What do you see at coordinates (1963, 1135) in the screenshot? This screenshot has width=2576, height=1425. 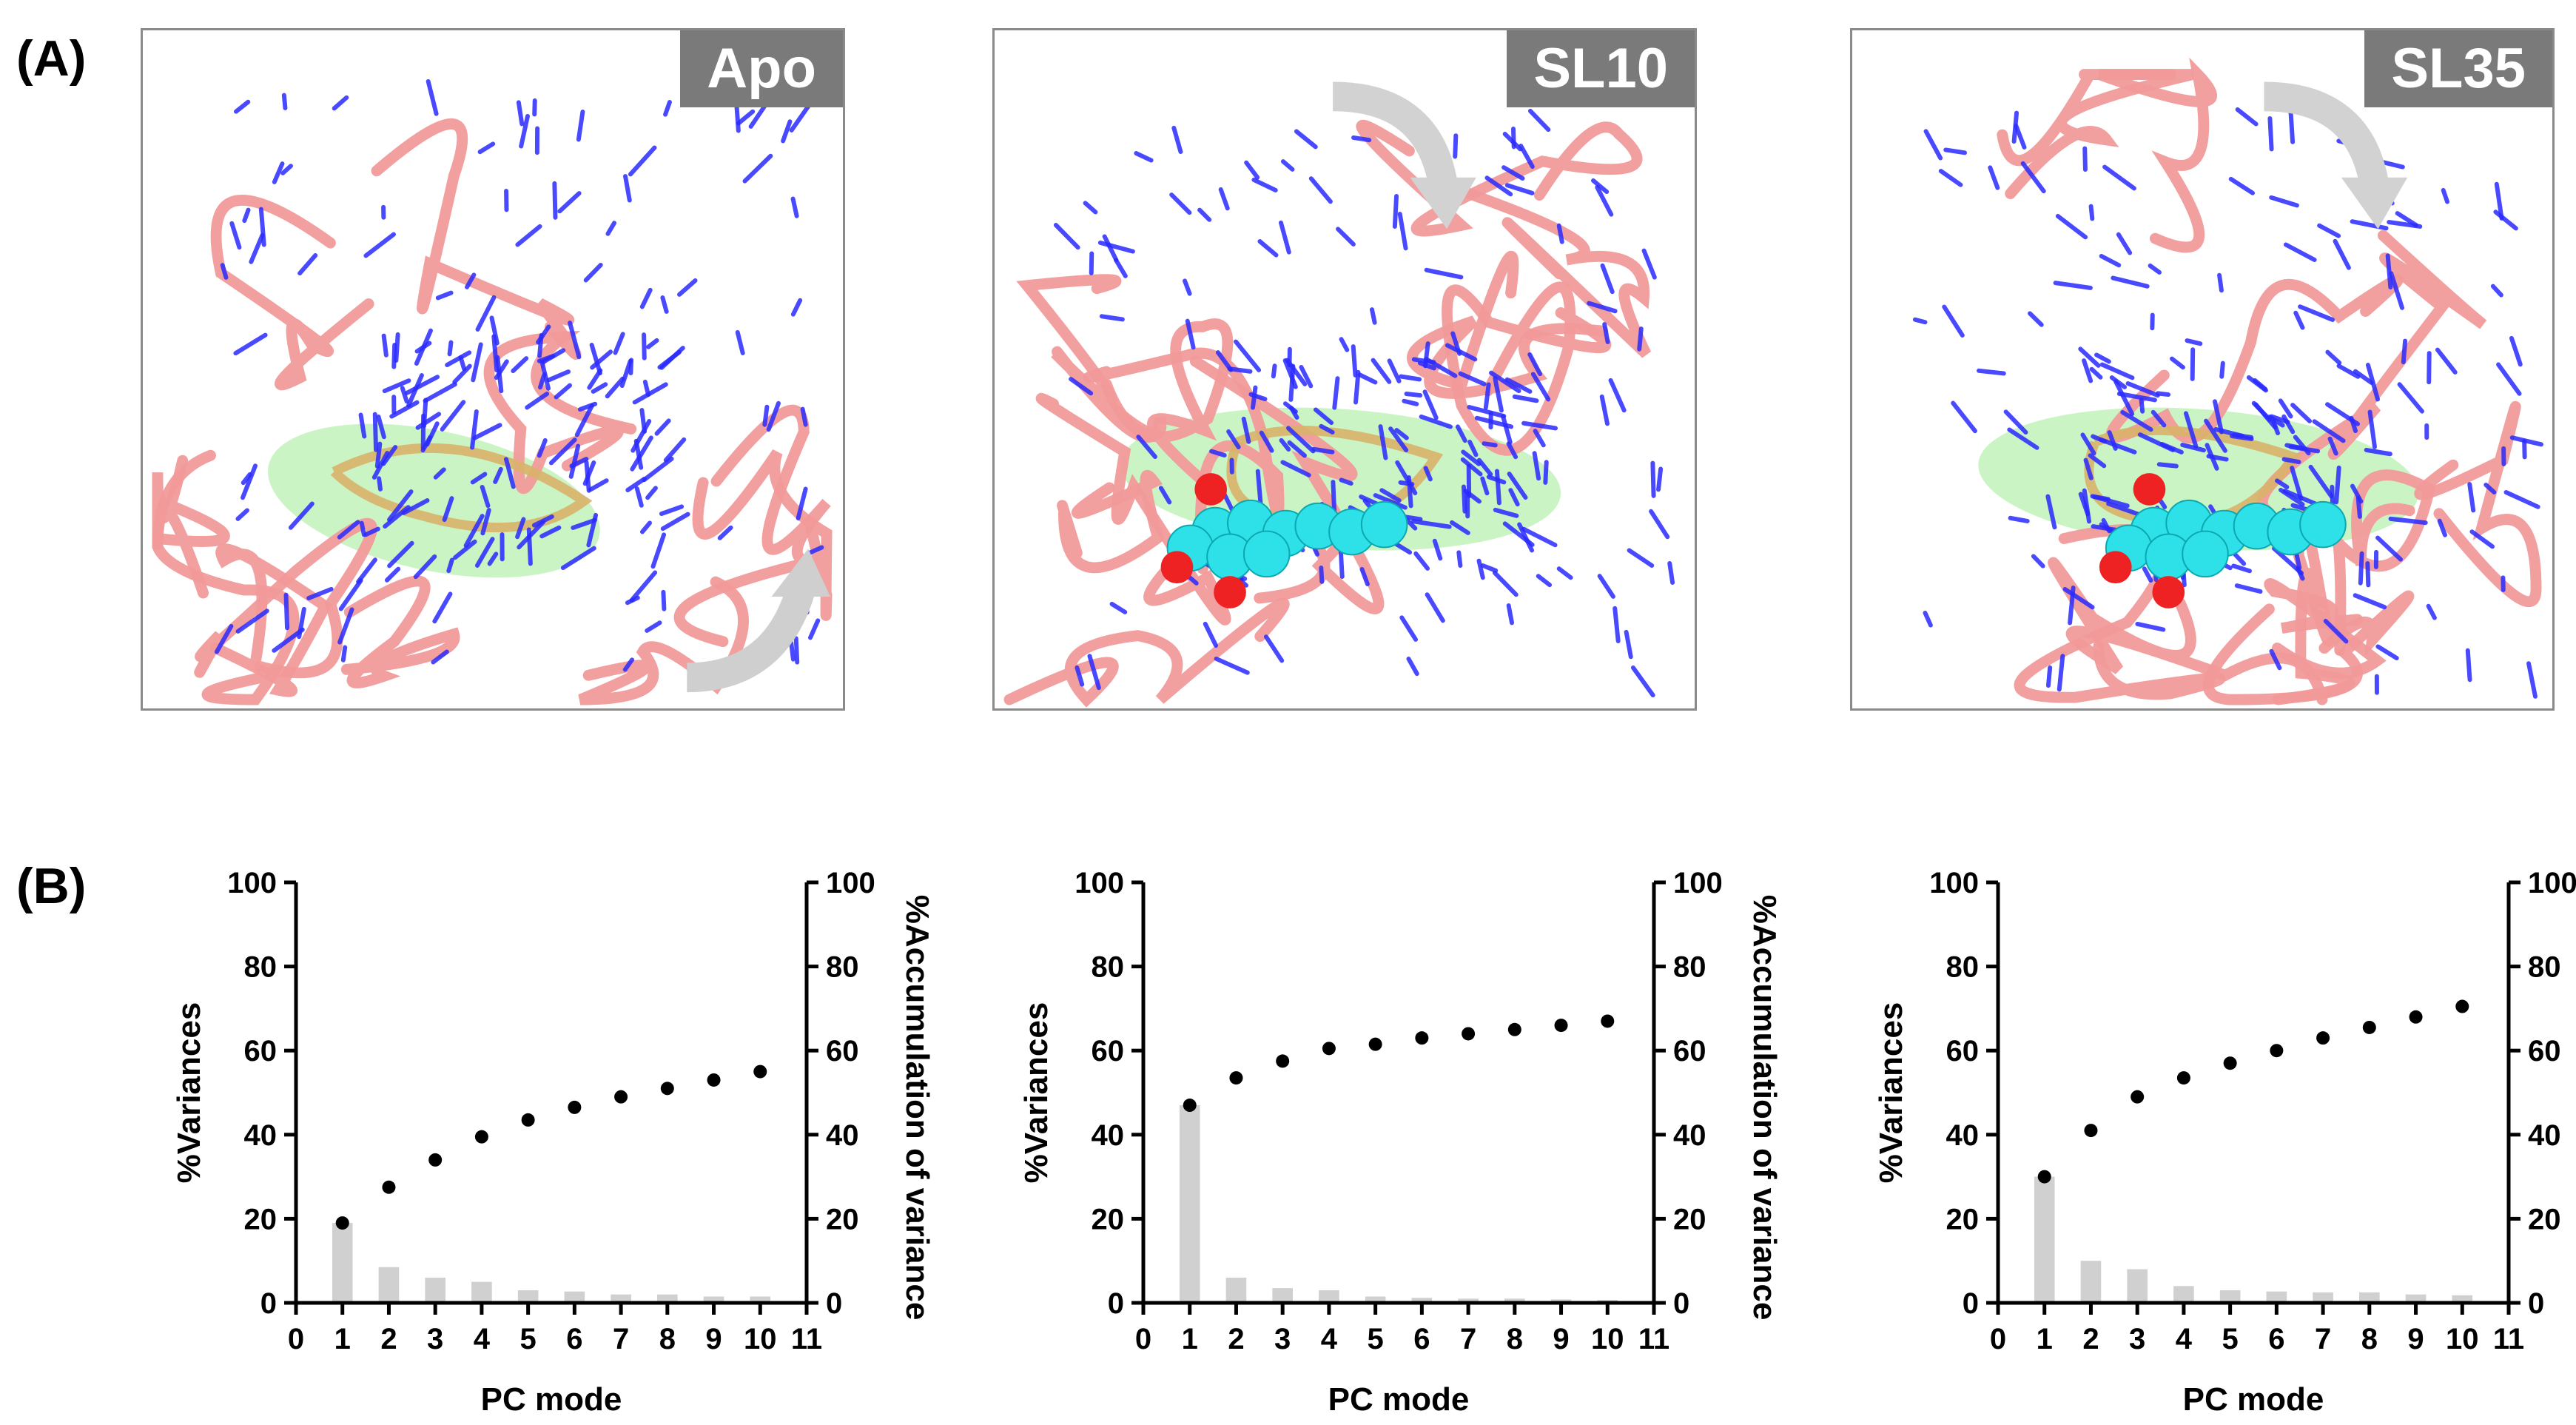 I see `y-tick-label-left: 40` at bounding box center [1963, 1135].